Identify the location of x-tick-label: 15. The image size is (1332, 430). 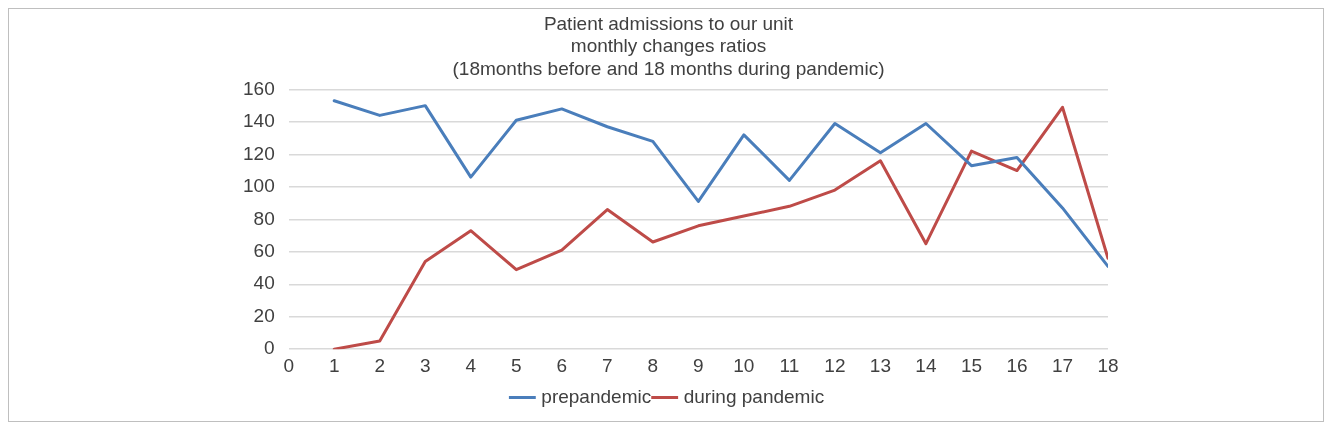
(971, 365).